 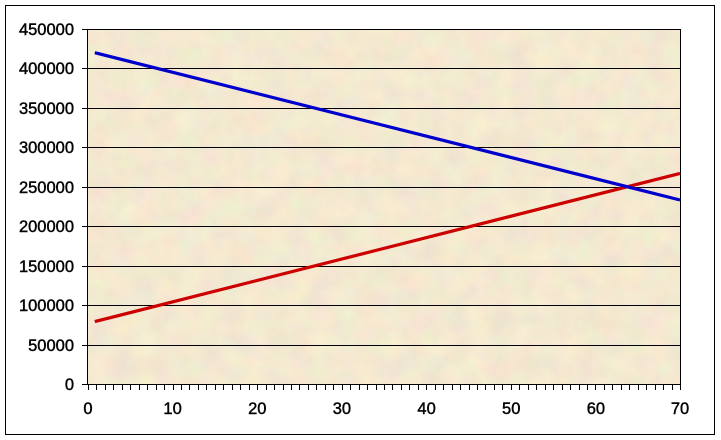 What do you see at coordinates (680, 409) in the screenshot?
I see `svg-text: 70` at bounding box center [680, 409].